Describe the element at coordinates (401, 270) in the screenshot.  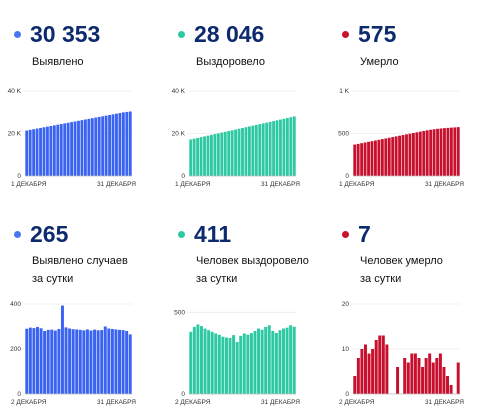
I see `deaths-daily-label: Человек умерло за сутки` at that location.